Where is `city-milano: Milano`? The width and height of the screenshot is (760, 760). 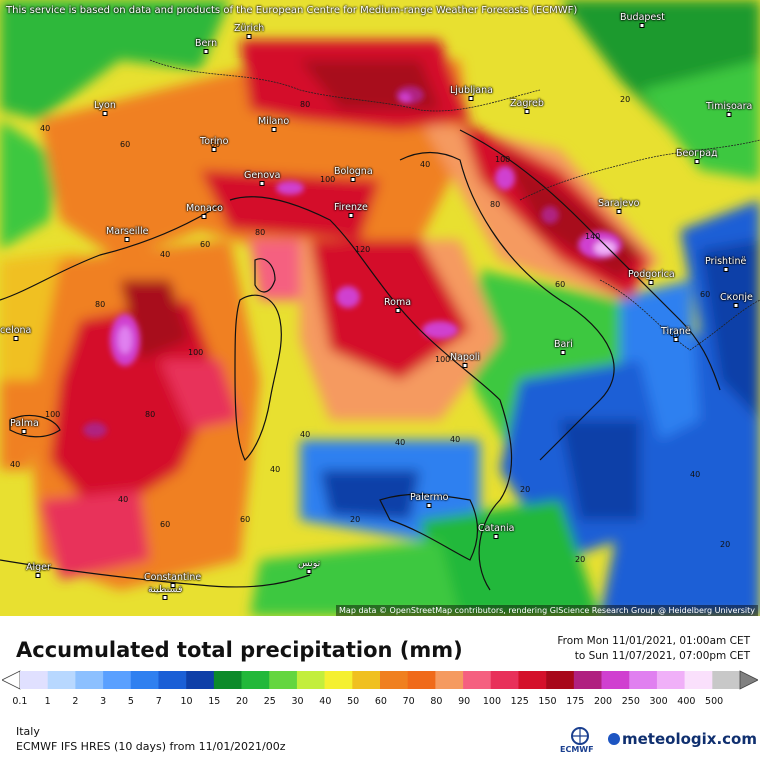 city-milano: Milano is located at coordinates (274, 121).